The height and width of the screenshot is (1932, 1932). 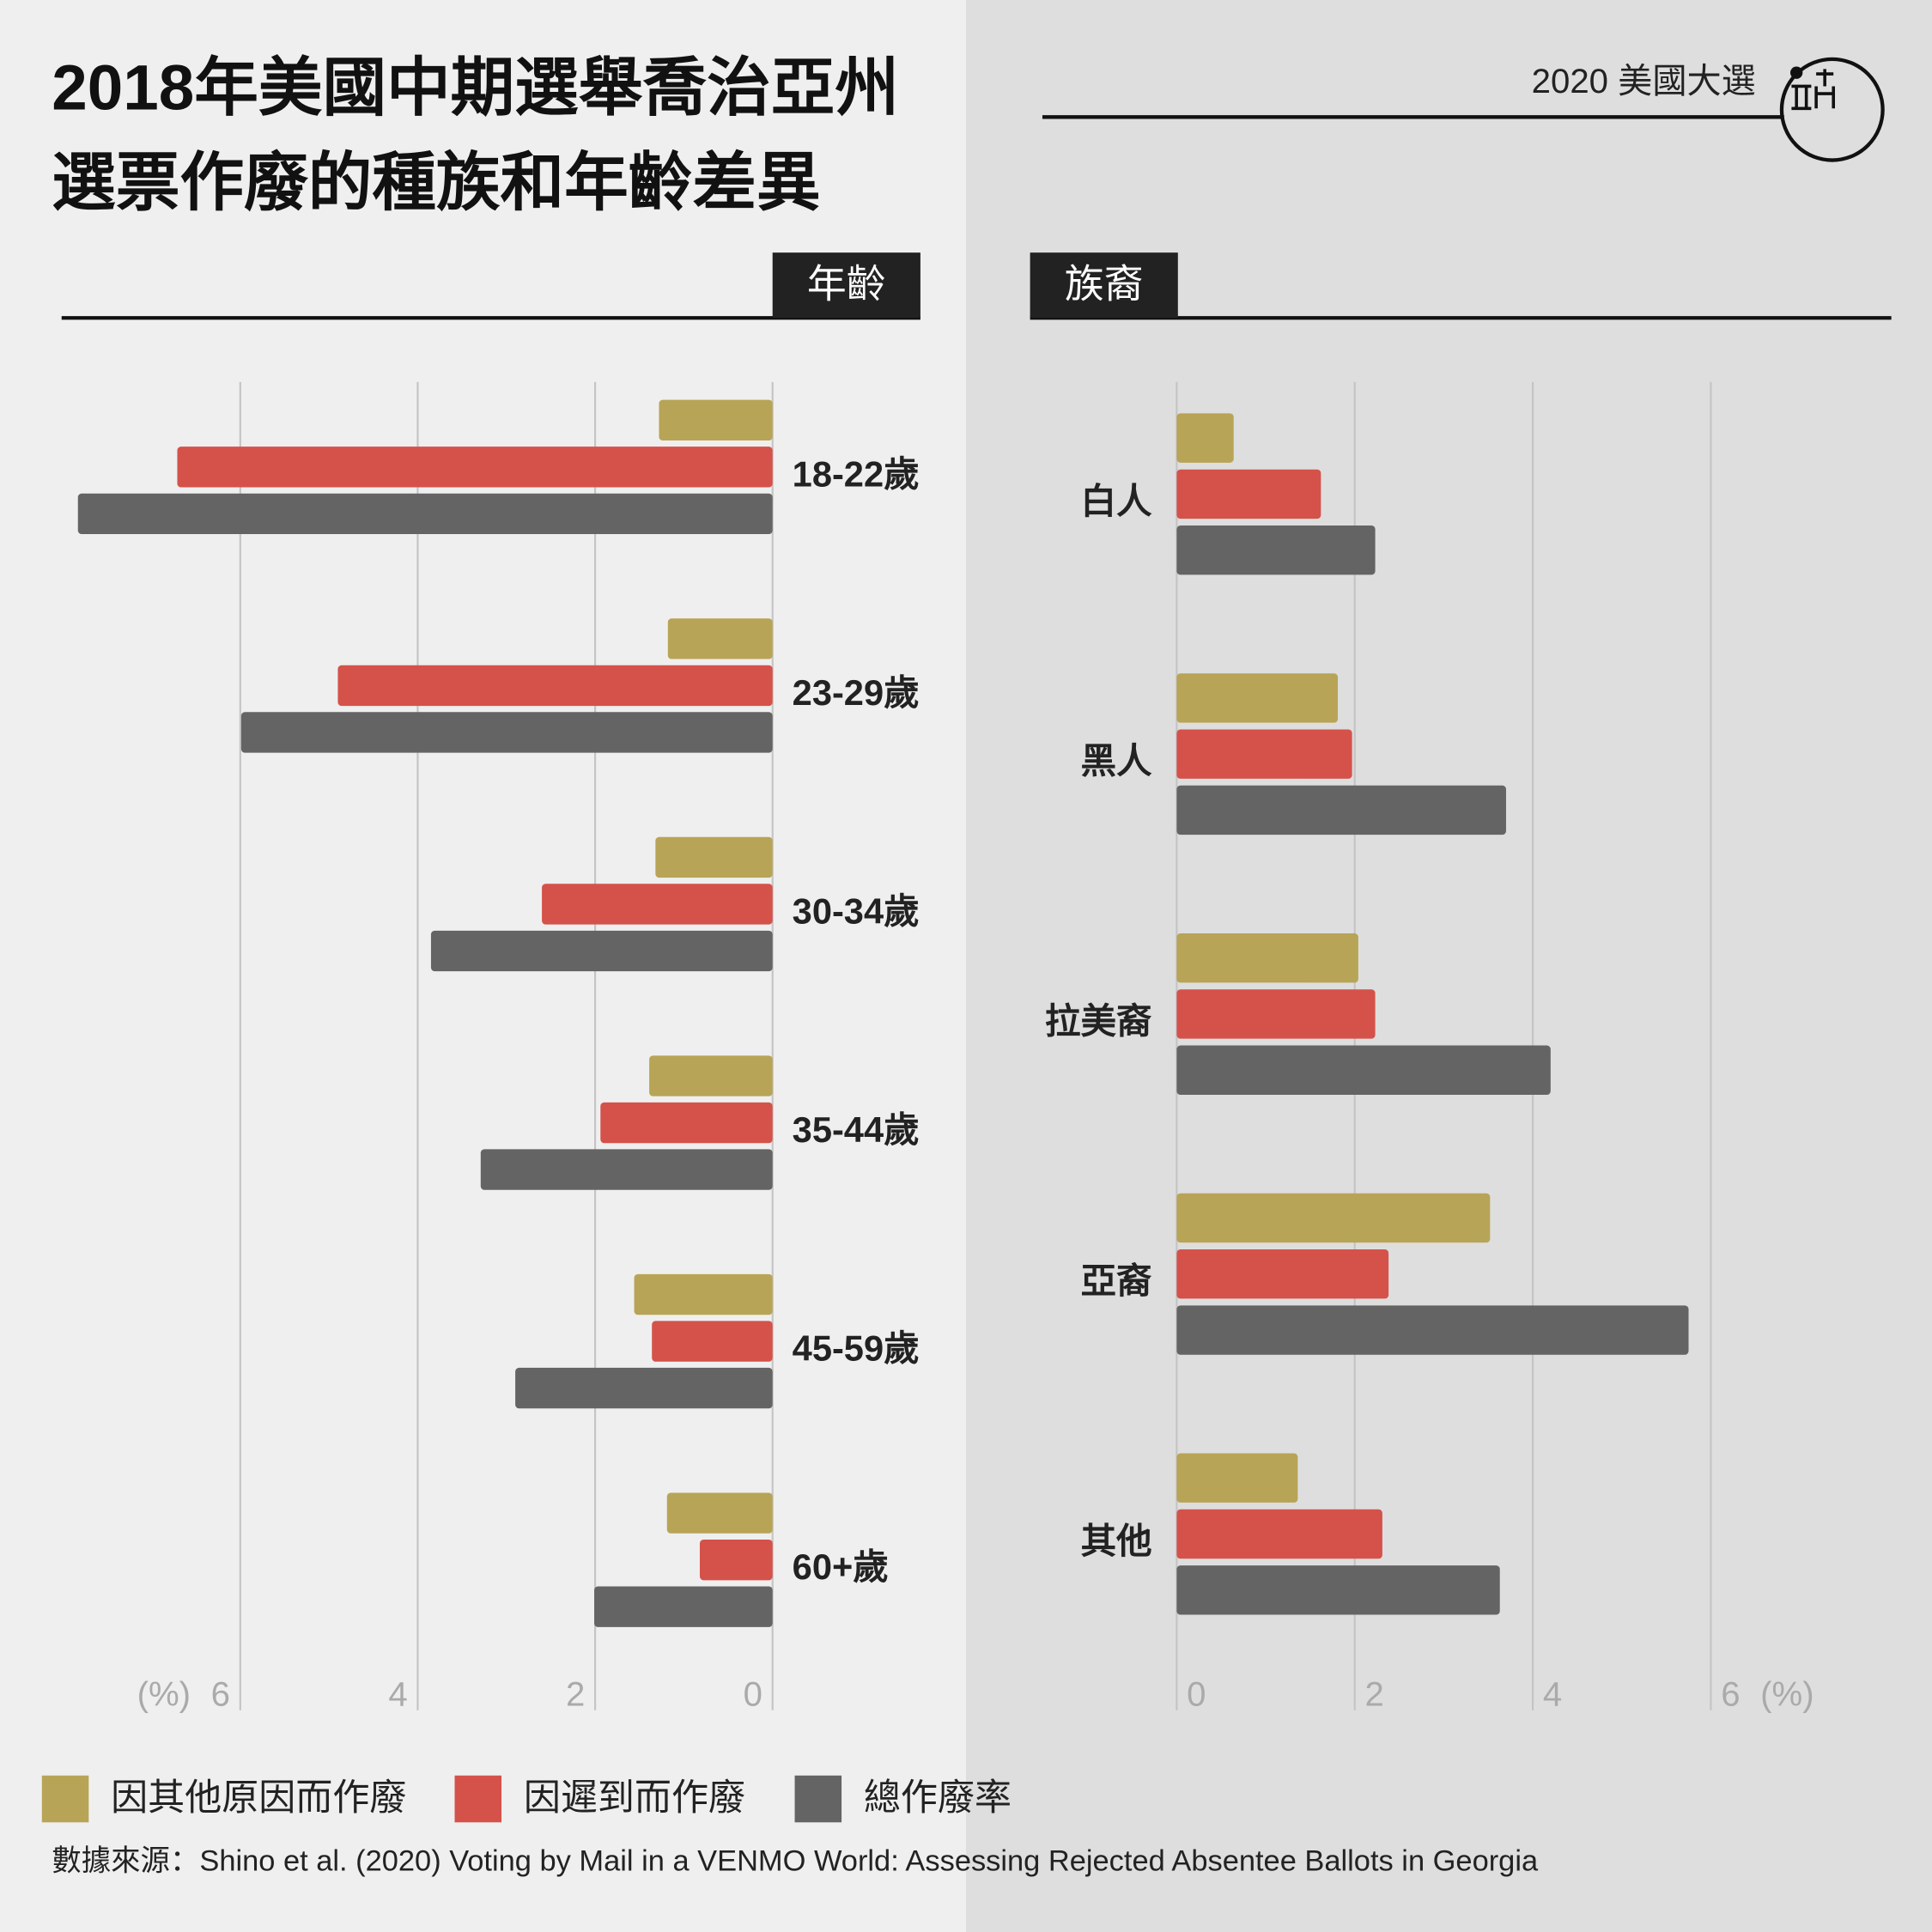 What do you see at coordinates (258, 1798) in the screenshot?
I see `legend-label: 因其他原因而作廢` at bounding box center [258, 1798].